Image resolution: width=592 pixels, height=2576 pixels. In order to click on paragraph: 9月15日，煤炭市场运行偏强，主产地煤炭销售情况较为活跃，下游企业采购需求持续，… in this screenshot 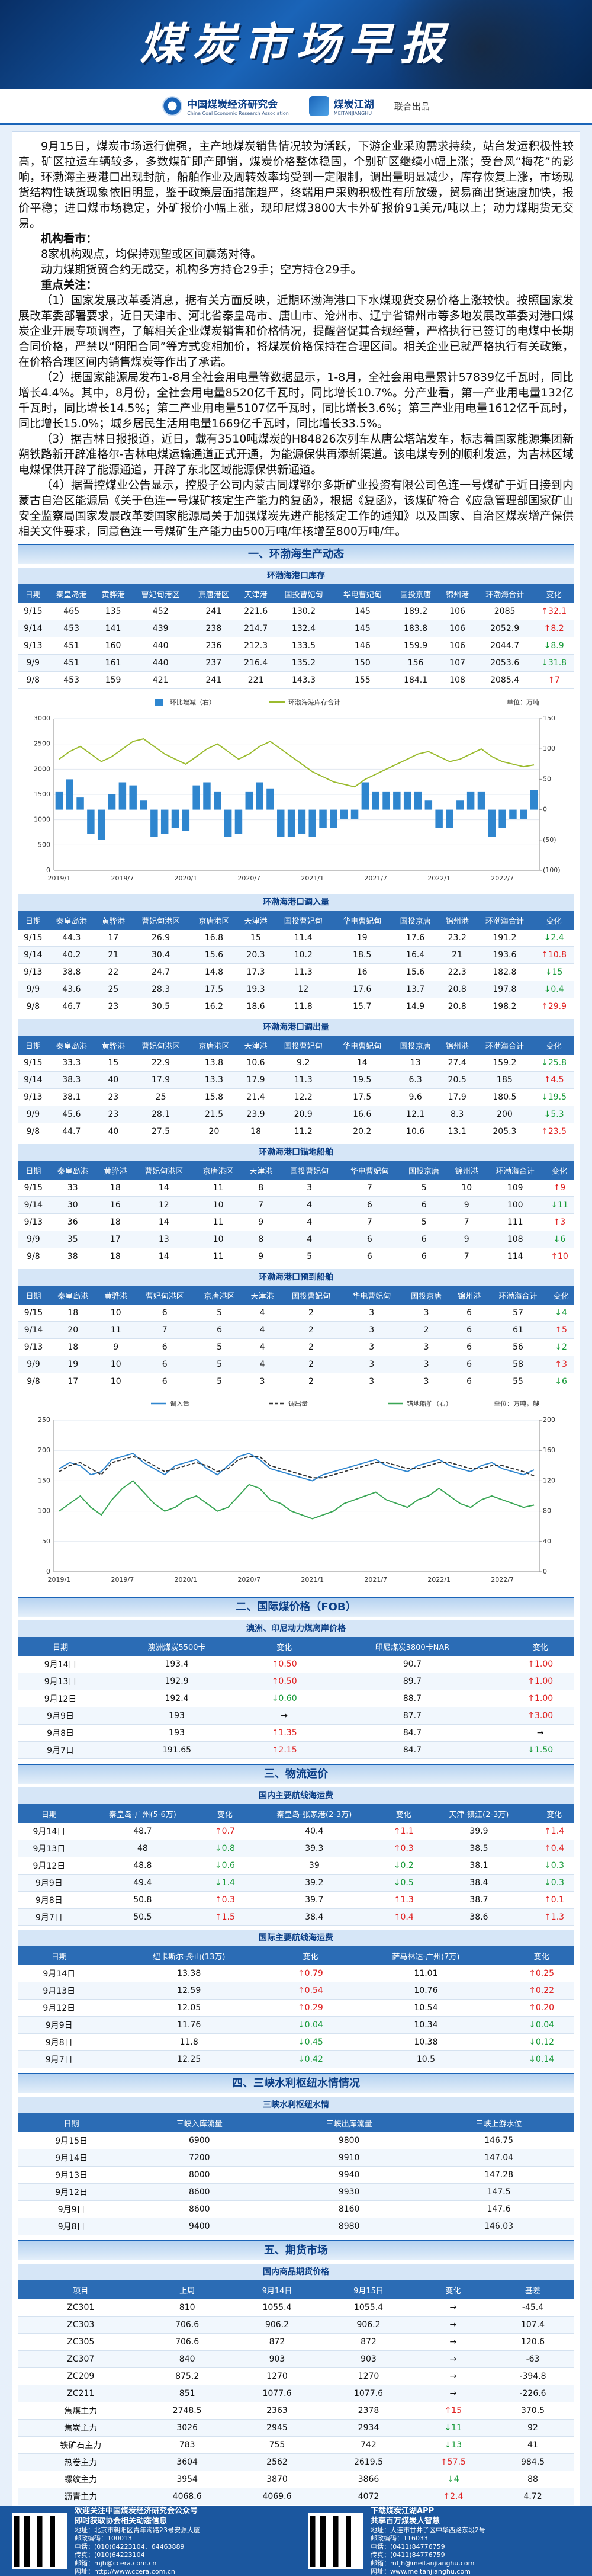, I will do `click(296, 185)`.